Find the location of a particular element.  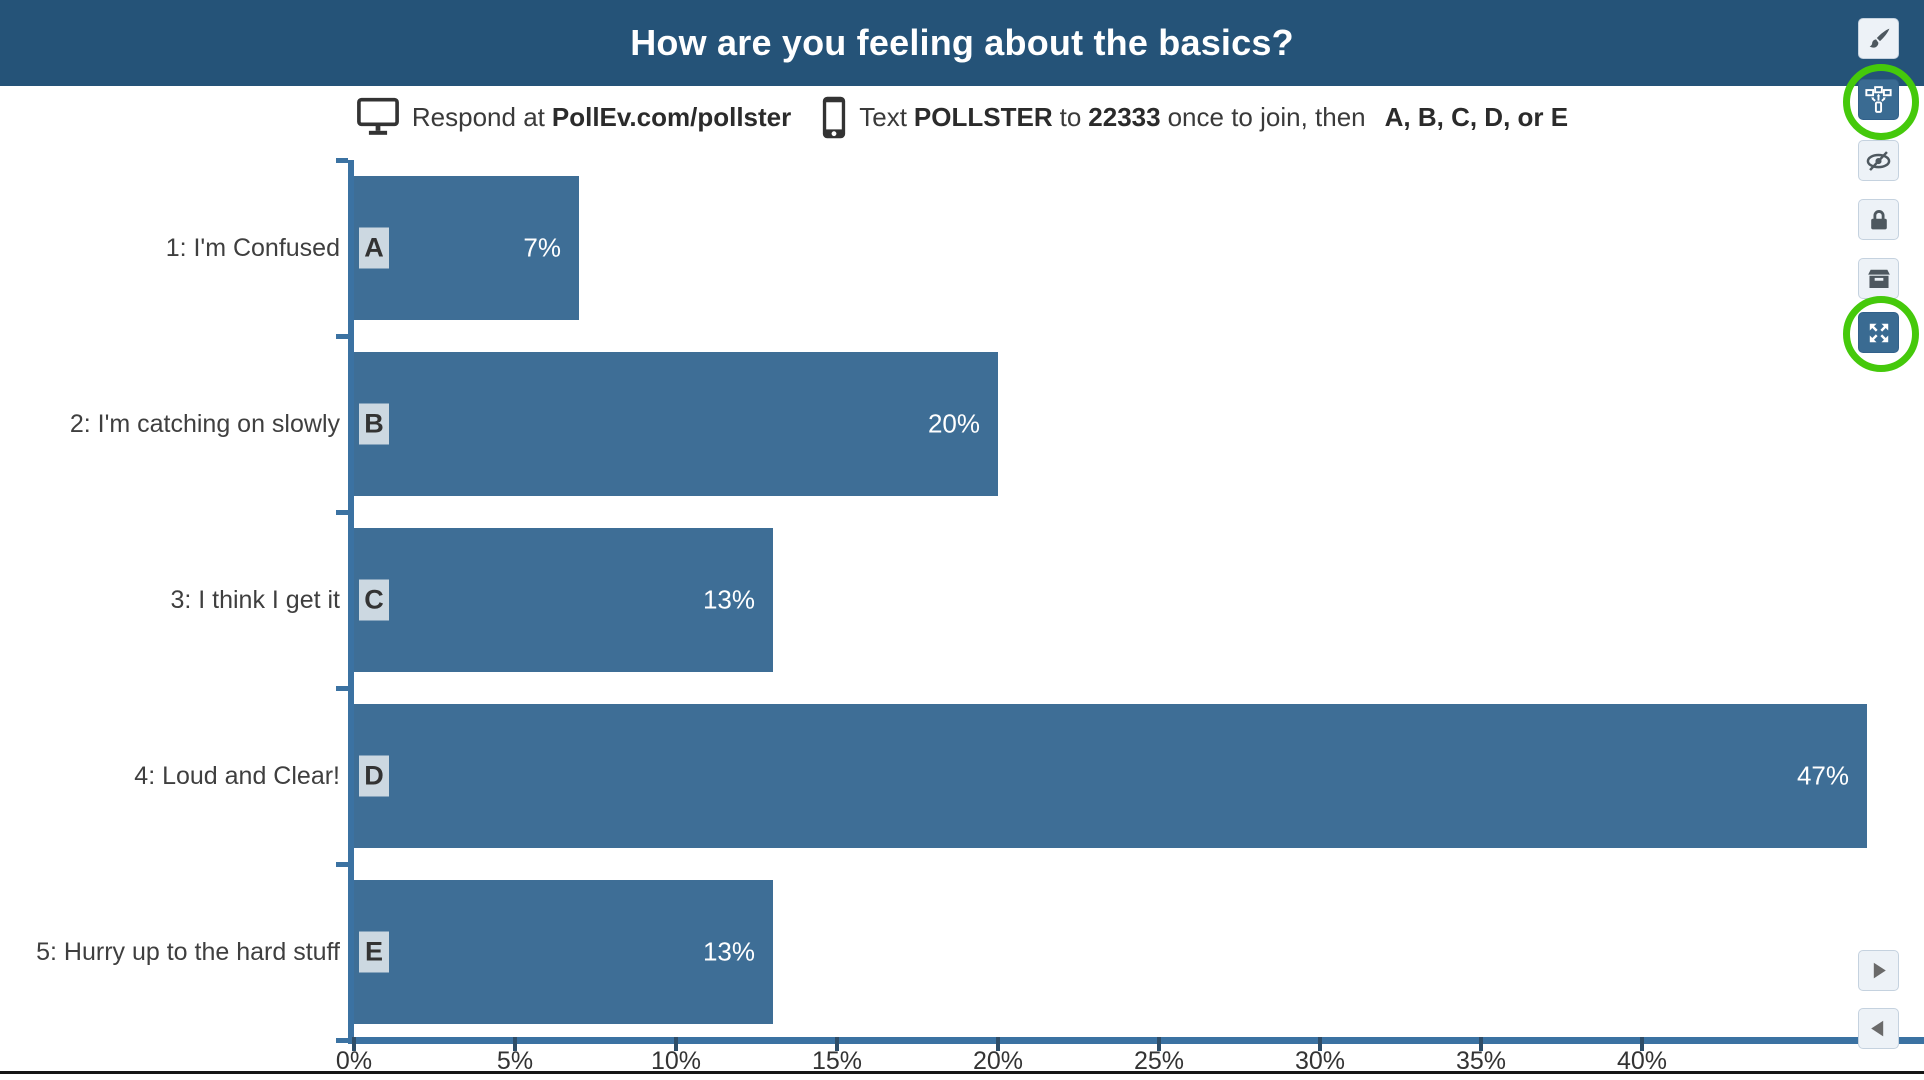

nav-button-previous-slide is located at coordinates (1878, 1028).